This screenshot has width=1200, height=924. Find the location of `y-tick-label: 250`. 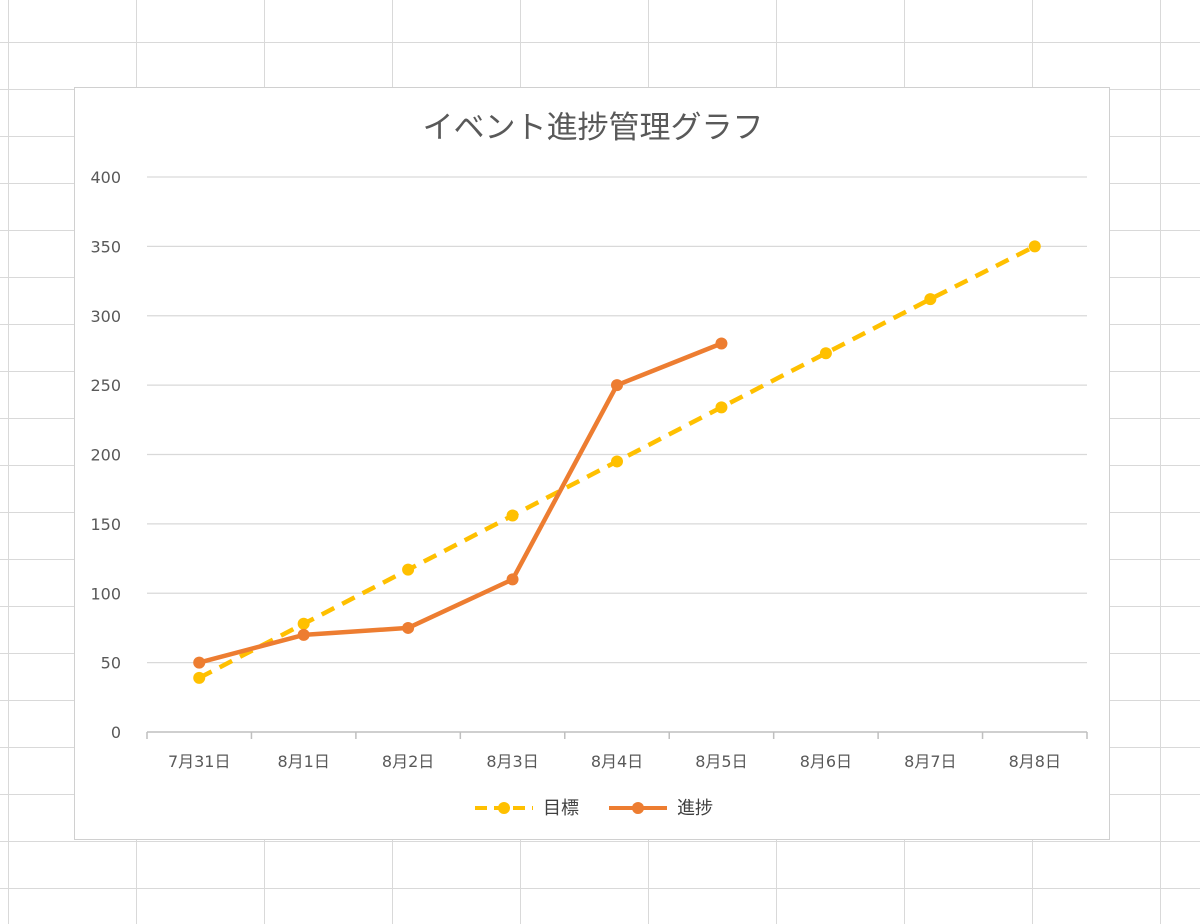

y-tick-label: 250 is located at coordinates (105, 385).